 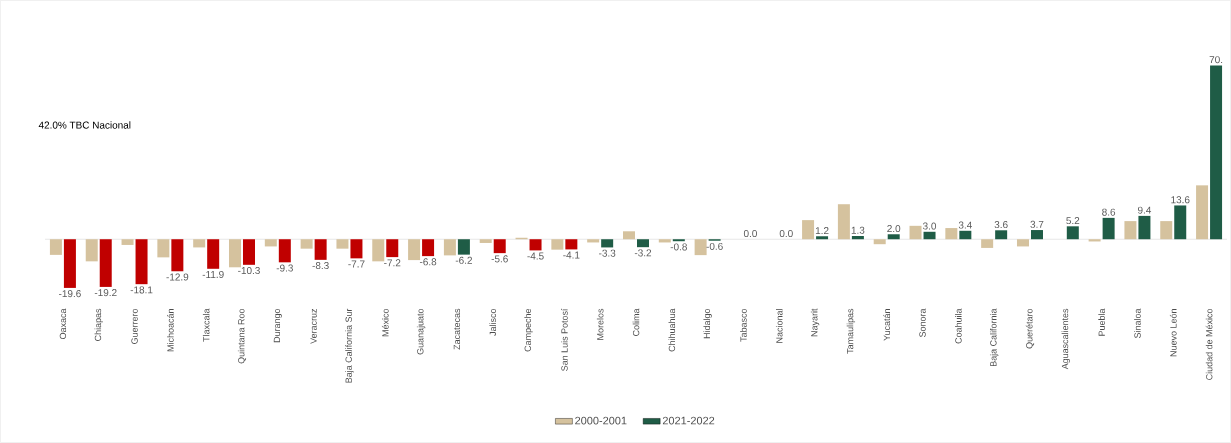 I want to click on data-label: -0.6, so click(x=714, y=246).